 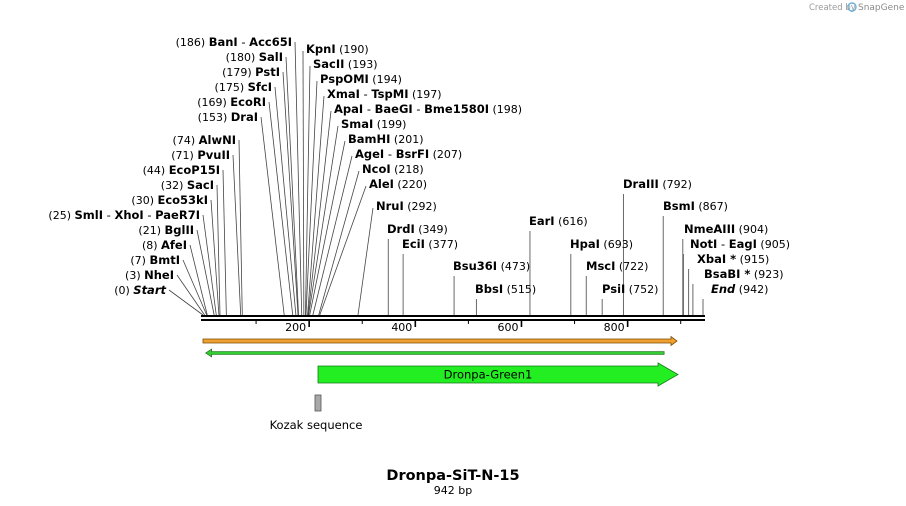 What do you see at coordinates (398, 184) in the screenshot?
I see `site-label-alei: AleI (220)` at bounding box center [398, 184].